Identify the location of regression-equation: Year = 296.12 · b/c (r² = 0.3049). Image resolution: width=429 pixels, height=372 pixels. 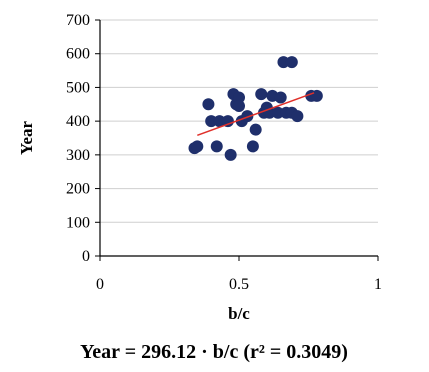
(214, 352).